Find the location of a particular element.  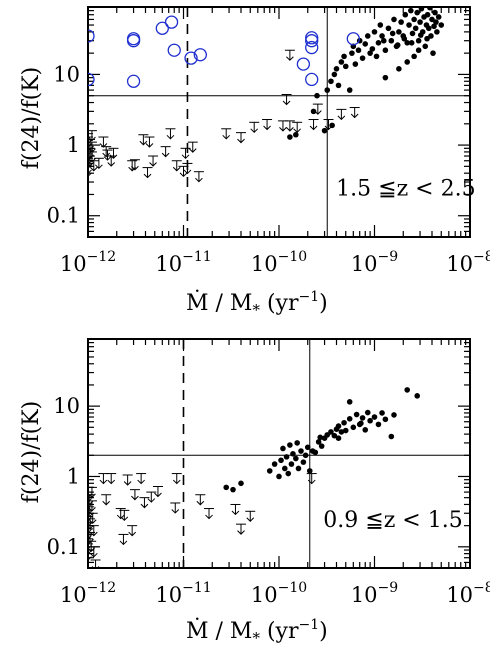

x-axis-title-bottom: Ṁ / M* (yr−1) is located at coordinates (257, 631).